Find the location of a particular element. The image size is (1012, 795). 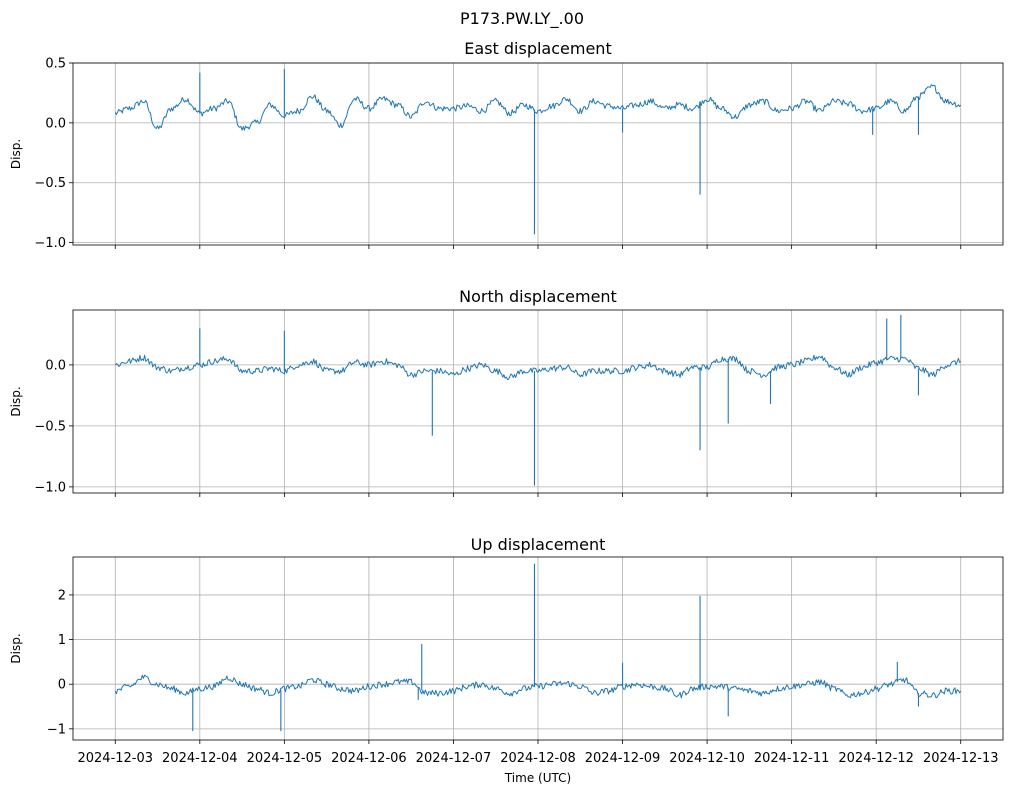

y-tick-label: 1 is located at coordinates (62, 640).